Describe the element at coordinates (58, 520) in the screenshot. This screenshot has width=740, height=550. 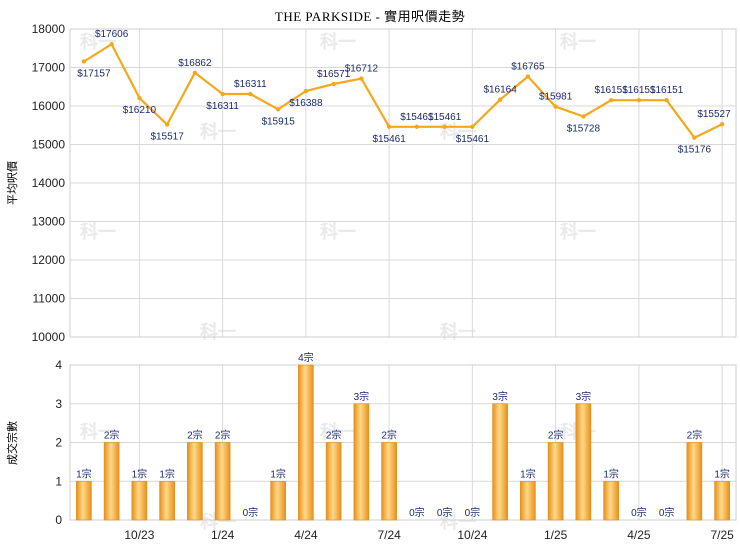
I see `volume-tick-label: 0` at that location.